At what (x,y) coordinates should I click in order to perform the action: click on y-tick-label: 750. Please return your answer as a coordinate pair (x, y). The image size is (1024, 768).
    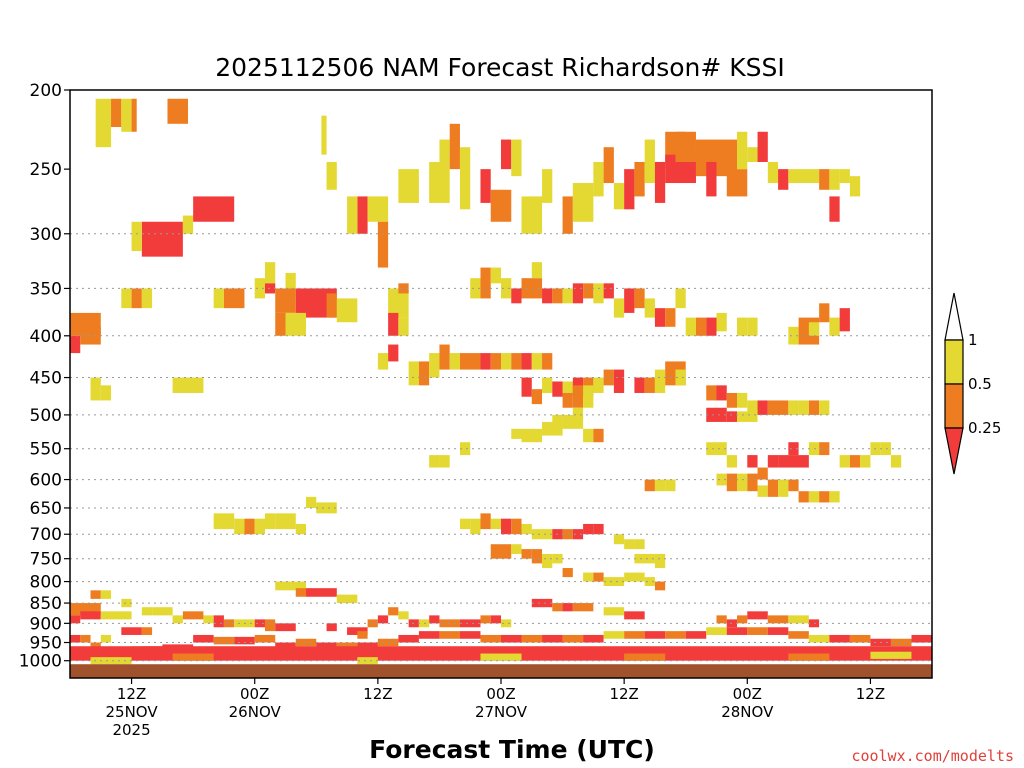
    Looking at the image, I should click on (46, 560).